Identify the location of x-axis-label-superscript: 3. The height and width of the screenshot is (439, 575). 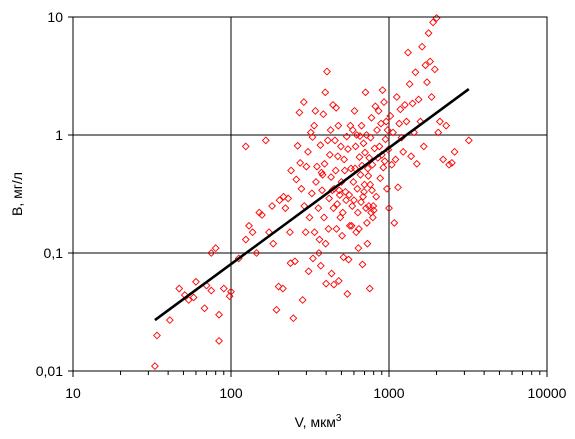
(339, 418).